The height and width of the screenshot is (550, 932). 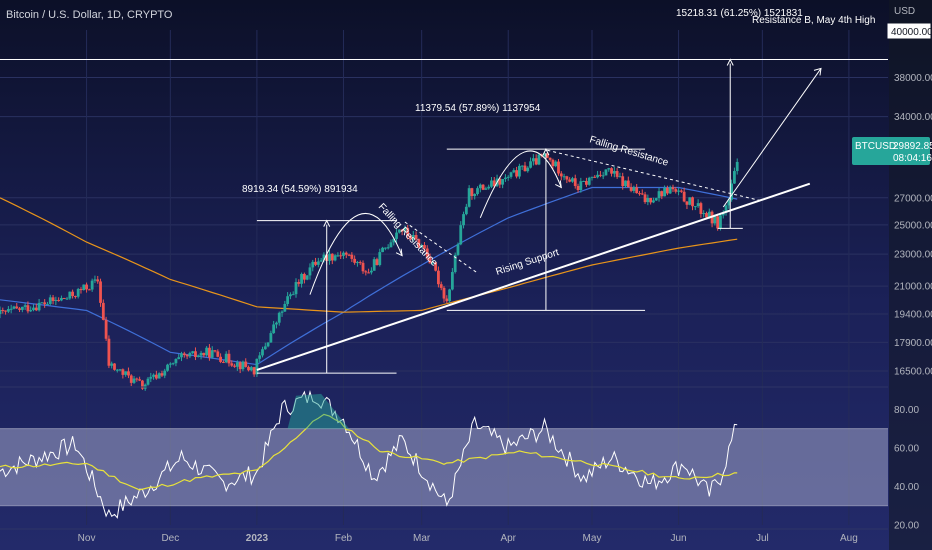 I want to click on curved-arrow-2-head, so click(x=558, y=184).